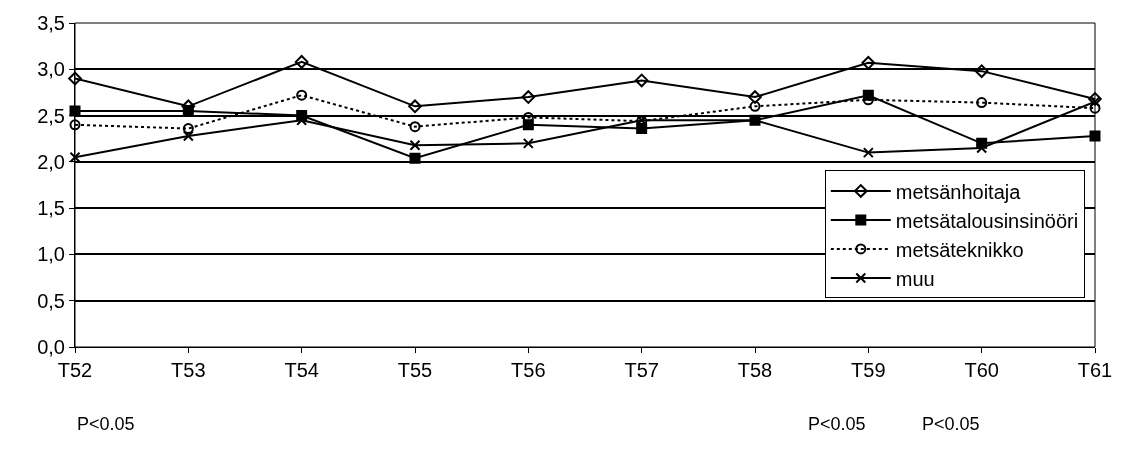  Describe the element at coordinates (528, 370) in the screenshot. I see `x-tick-label: T56` at that location.